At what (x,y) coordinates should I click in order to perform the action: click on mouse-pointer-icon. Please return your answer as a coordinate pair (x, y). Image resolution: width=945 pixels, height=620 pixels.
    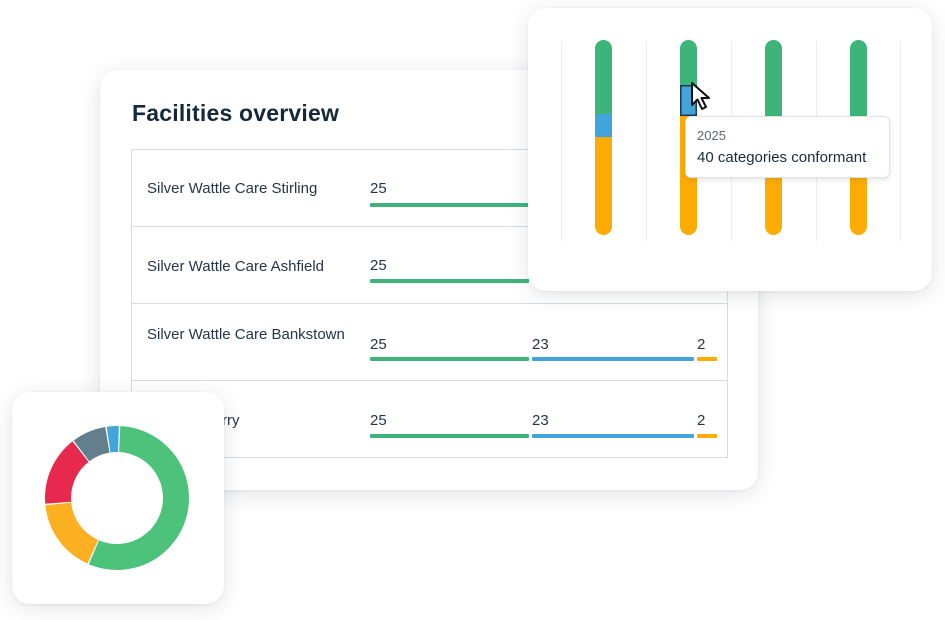
    Looking at the image, I should click on (700, 96).